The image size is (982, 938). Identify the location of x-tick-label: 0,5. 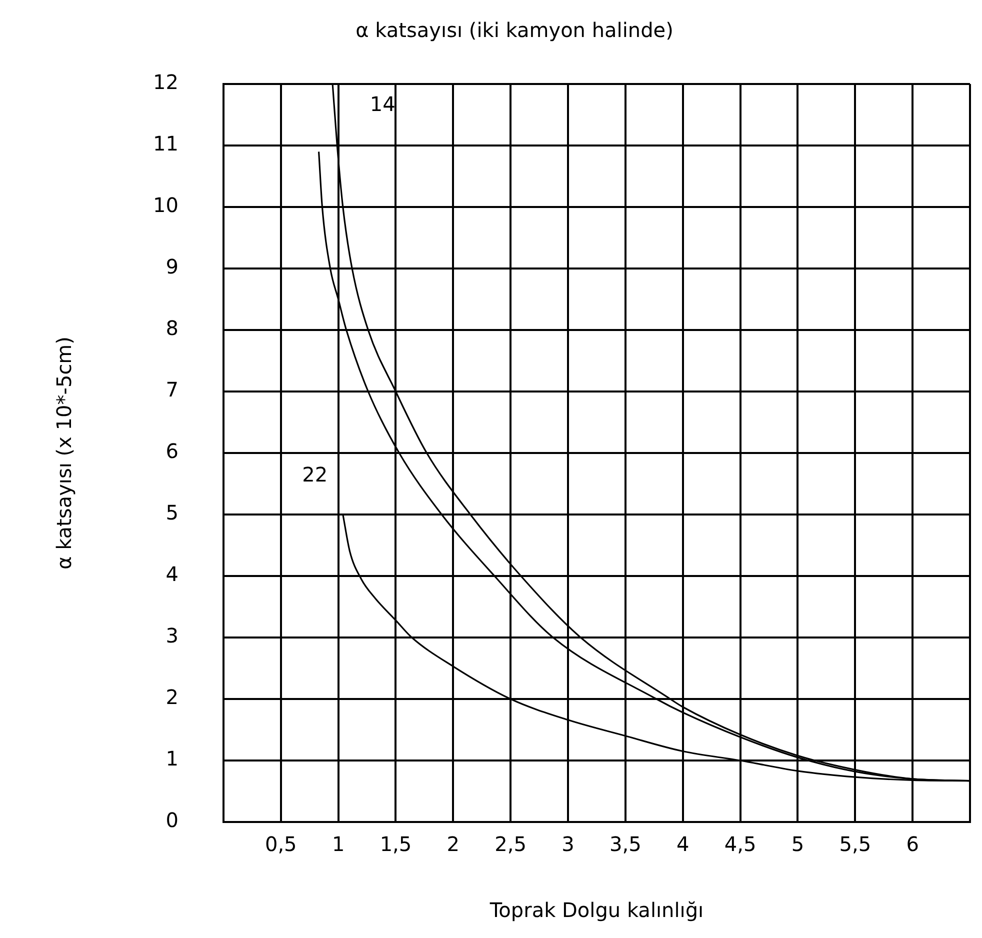
(280, 844).